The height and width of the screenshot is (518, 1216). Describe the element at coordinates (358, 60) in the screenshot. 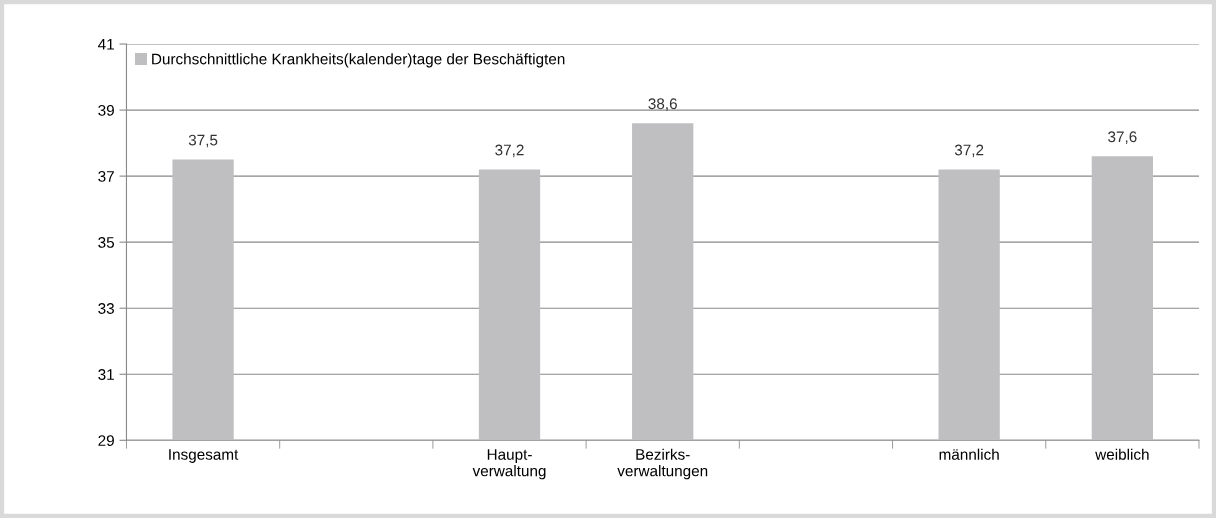

I see `legend-label: Durchschnittliche Krankheits(kalender)tage der Beschäftigten` at that location.